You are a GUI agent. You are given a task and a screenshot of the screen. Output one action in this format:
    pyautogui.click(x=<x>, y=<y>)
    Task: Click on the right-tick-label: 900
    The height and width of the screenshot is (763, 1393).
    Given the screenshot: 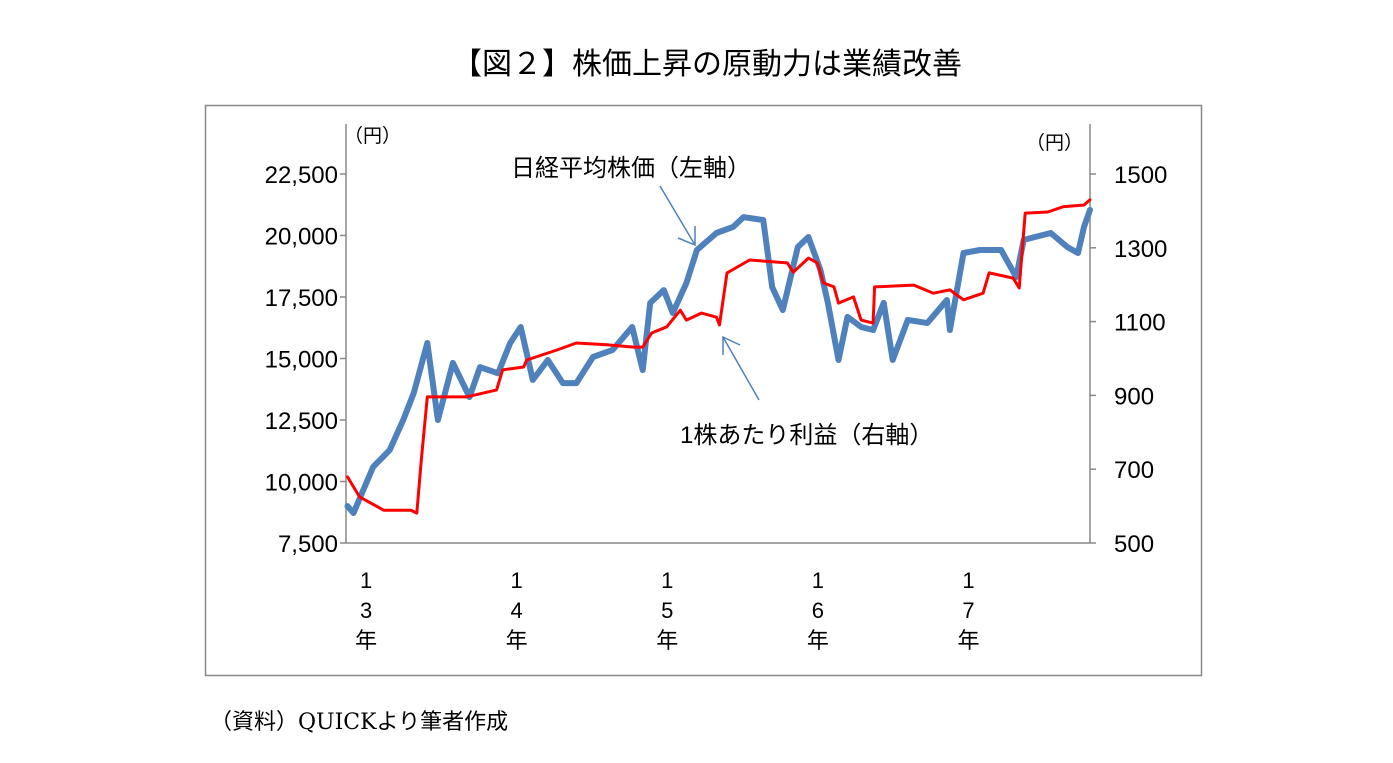 What is the action you would take?
    pyautogui.click(x=1134, y=396)
    